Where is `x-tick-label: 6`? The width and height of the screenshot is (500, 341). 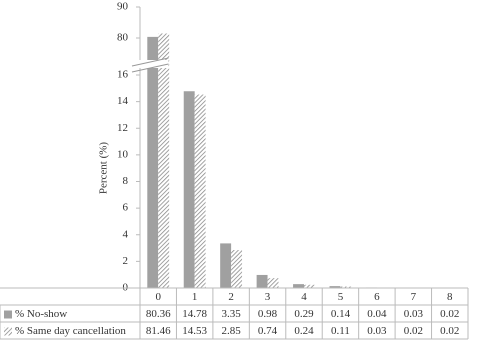 x-tick-label: 6 is located at coordinates (377, 297).